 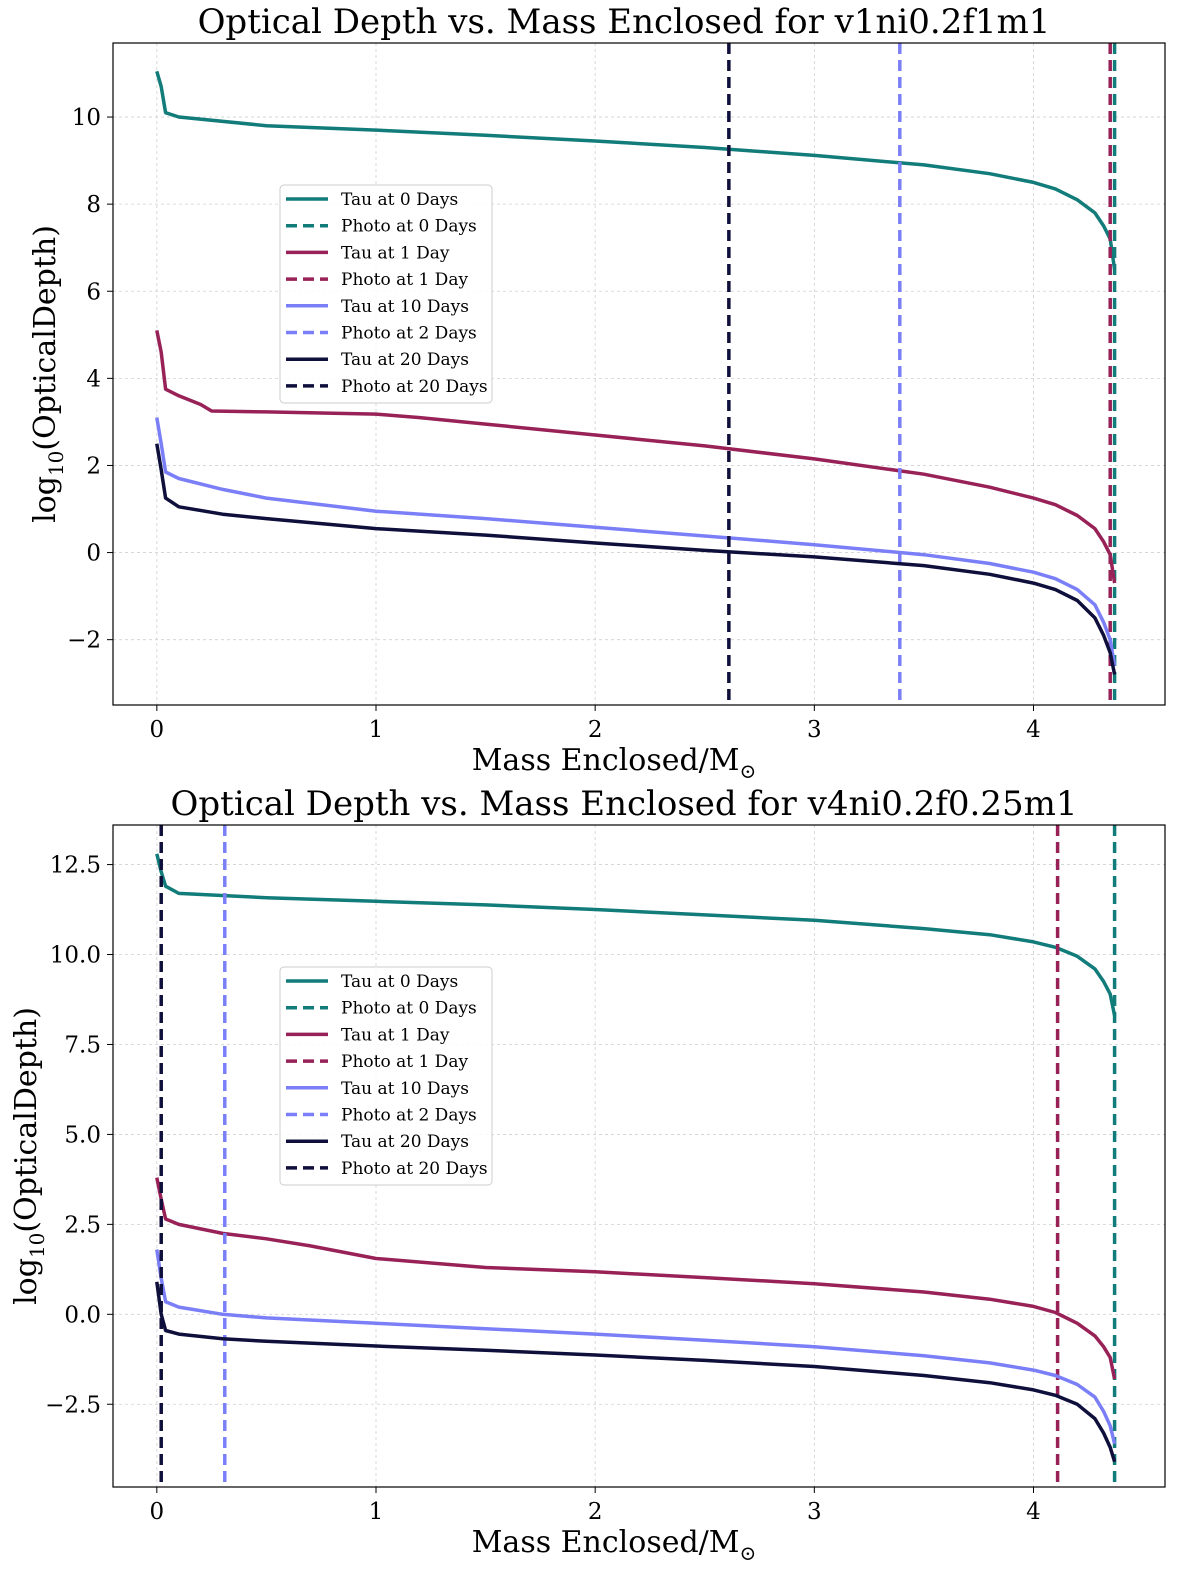 What do you see at coordinates (82, 1315) in the screenshot?
I see `y-tick-label: 0.0` at bounding box center [82, 1315].